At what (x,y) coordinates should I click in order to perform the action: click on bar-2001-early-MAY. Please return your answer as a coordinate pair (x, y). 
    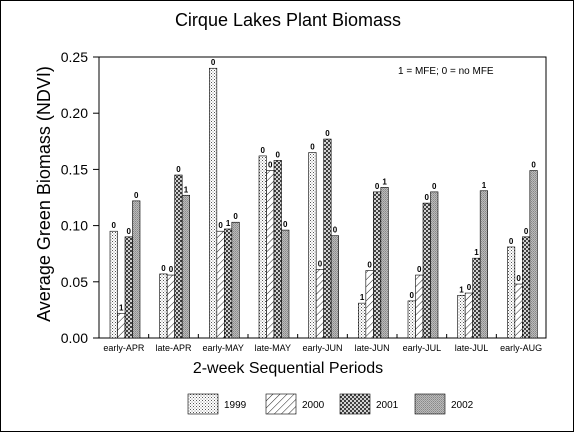
    Looking at the image, I should click on (228, 283).